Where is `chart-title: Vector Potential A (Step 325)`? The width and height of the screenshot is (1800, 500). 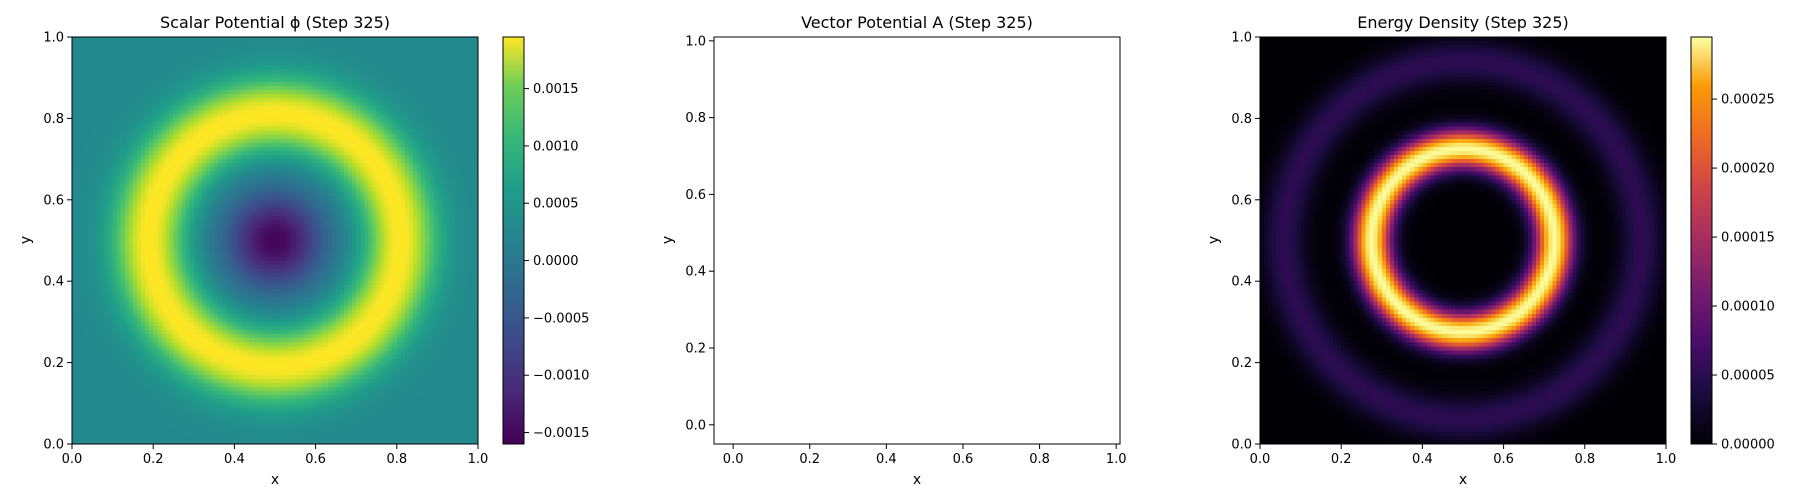 chart-title: Vector Potential A (Step 325) is located at coordinates (917, 22).